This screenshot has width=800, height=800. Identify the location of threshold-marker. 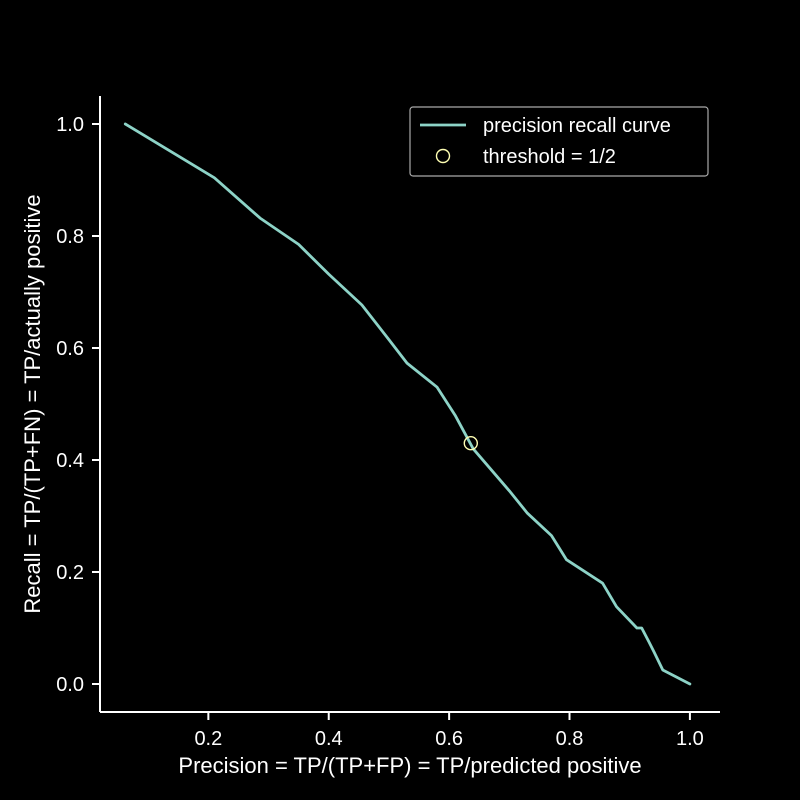
(470, 443).